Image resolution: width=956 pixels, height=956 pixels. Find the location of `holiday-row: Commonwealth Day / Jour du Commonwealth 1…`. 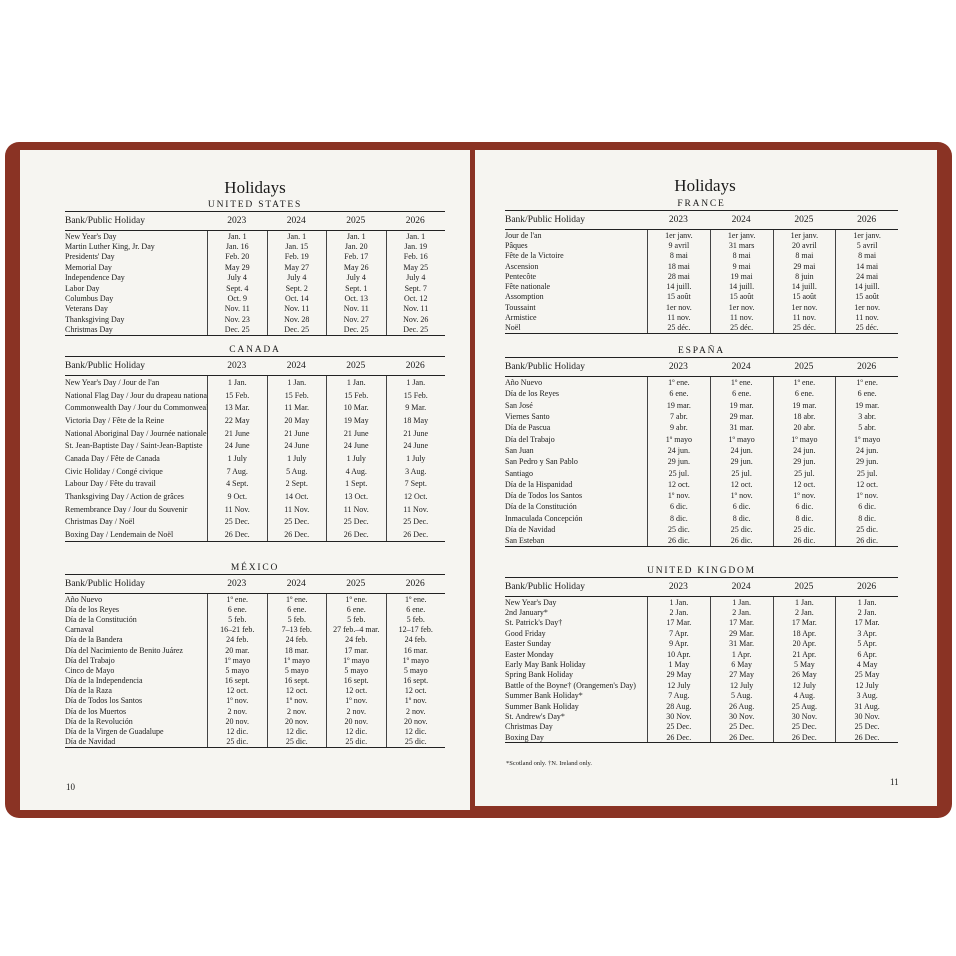

holiday-row: Commonwealth Day / Jour du Commonwealth 1… is located at coordinates (255, 408).